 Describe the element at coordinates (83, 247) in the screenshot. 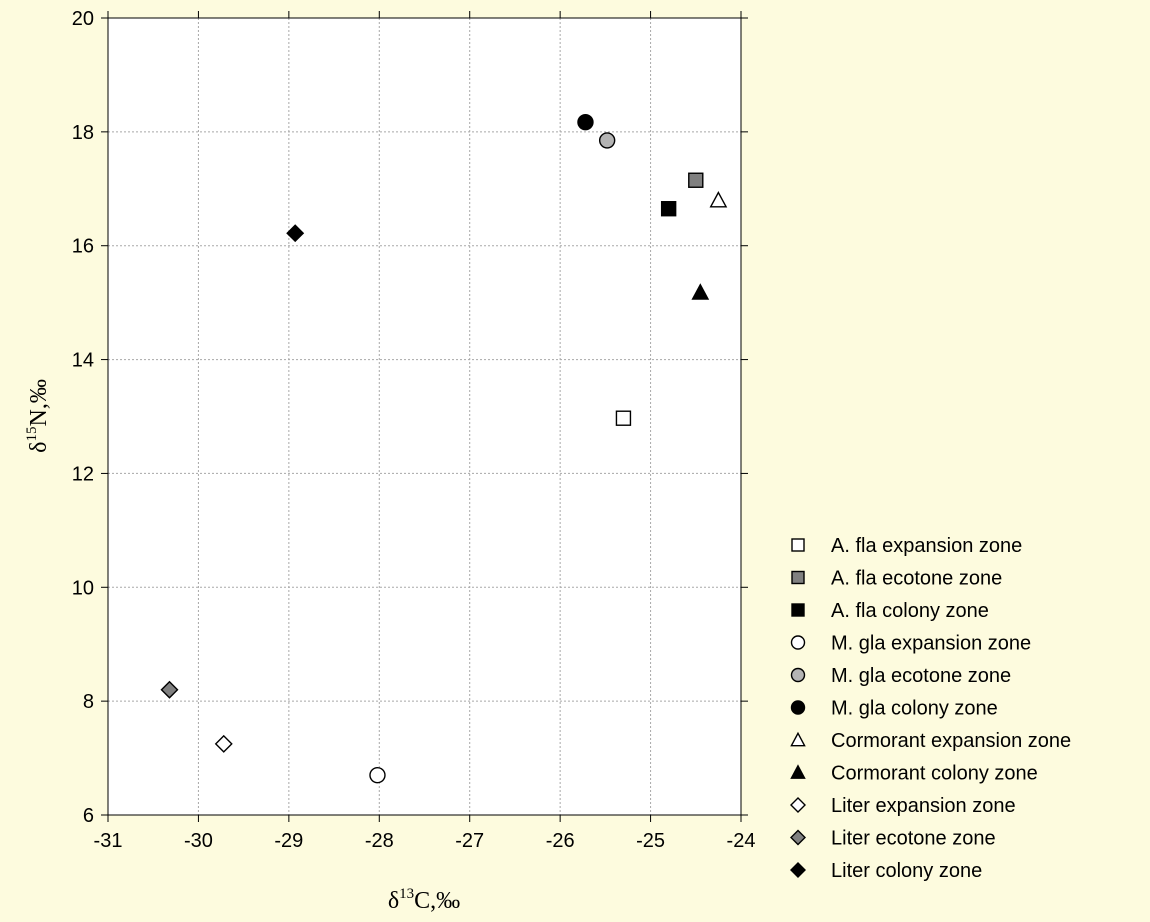

I see `y-tick-label: 16` at that location.